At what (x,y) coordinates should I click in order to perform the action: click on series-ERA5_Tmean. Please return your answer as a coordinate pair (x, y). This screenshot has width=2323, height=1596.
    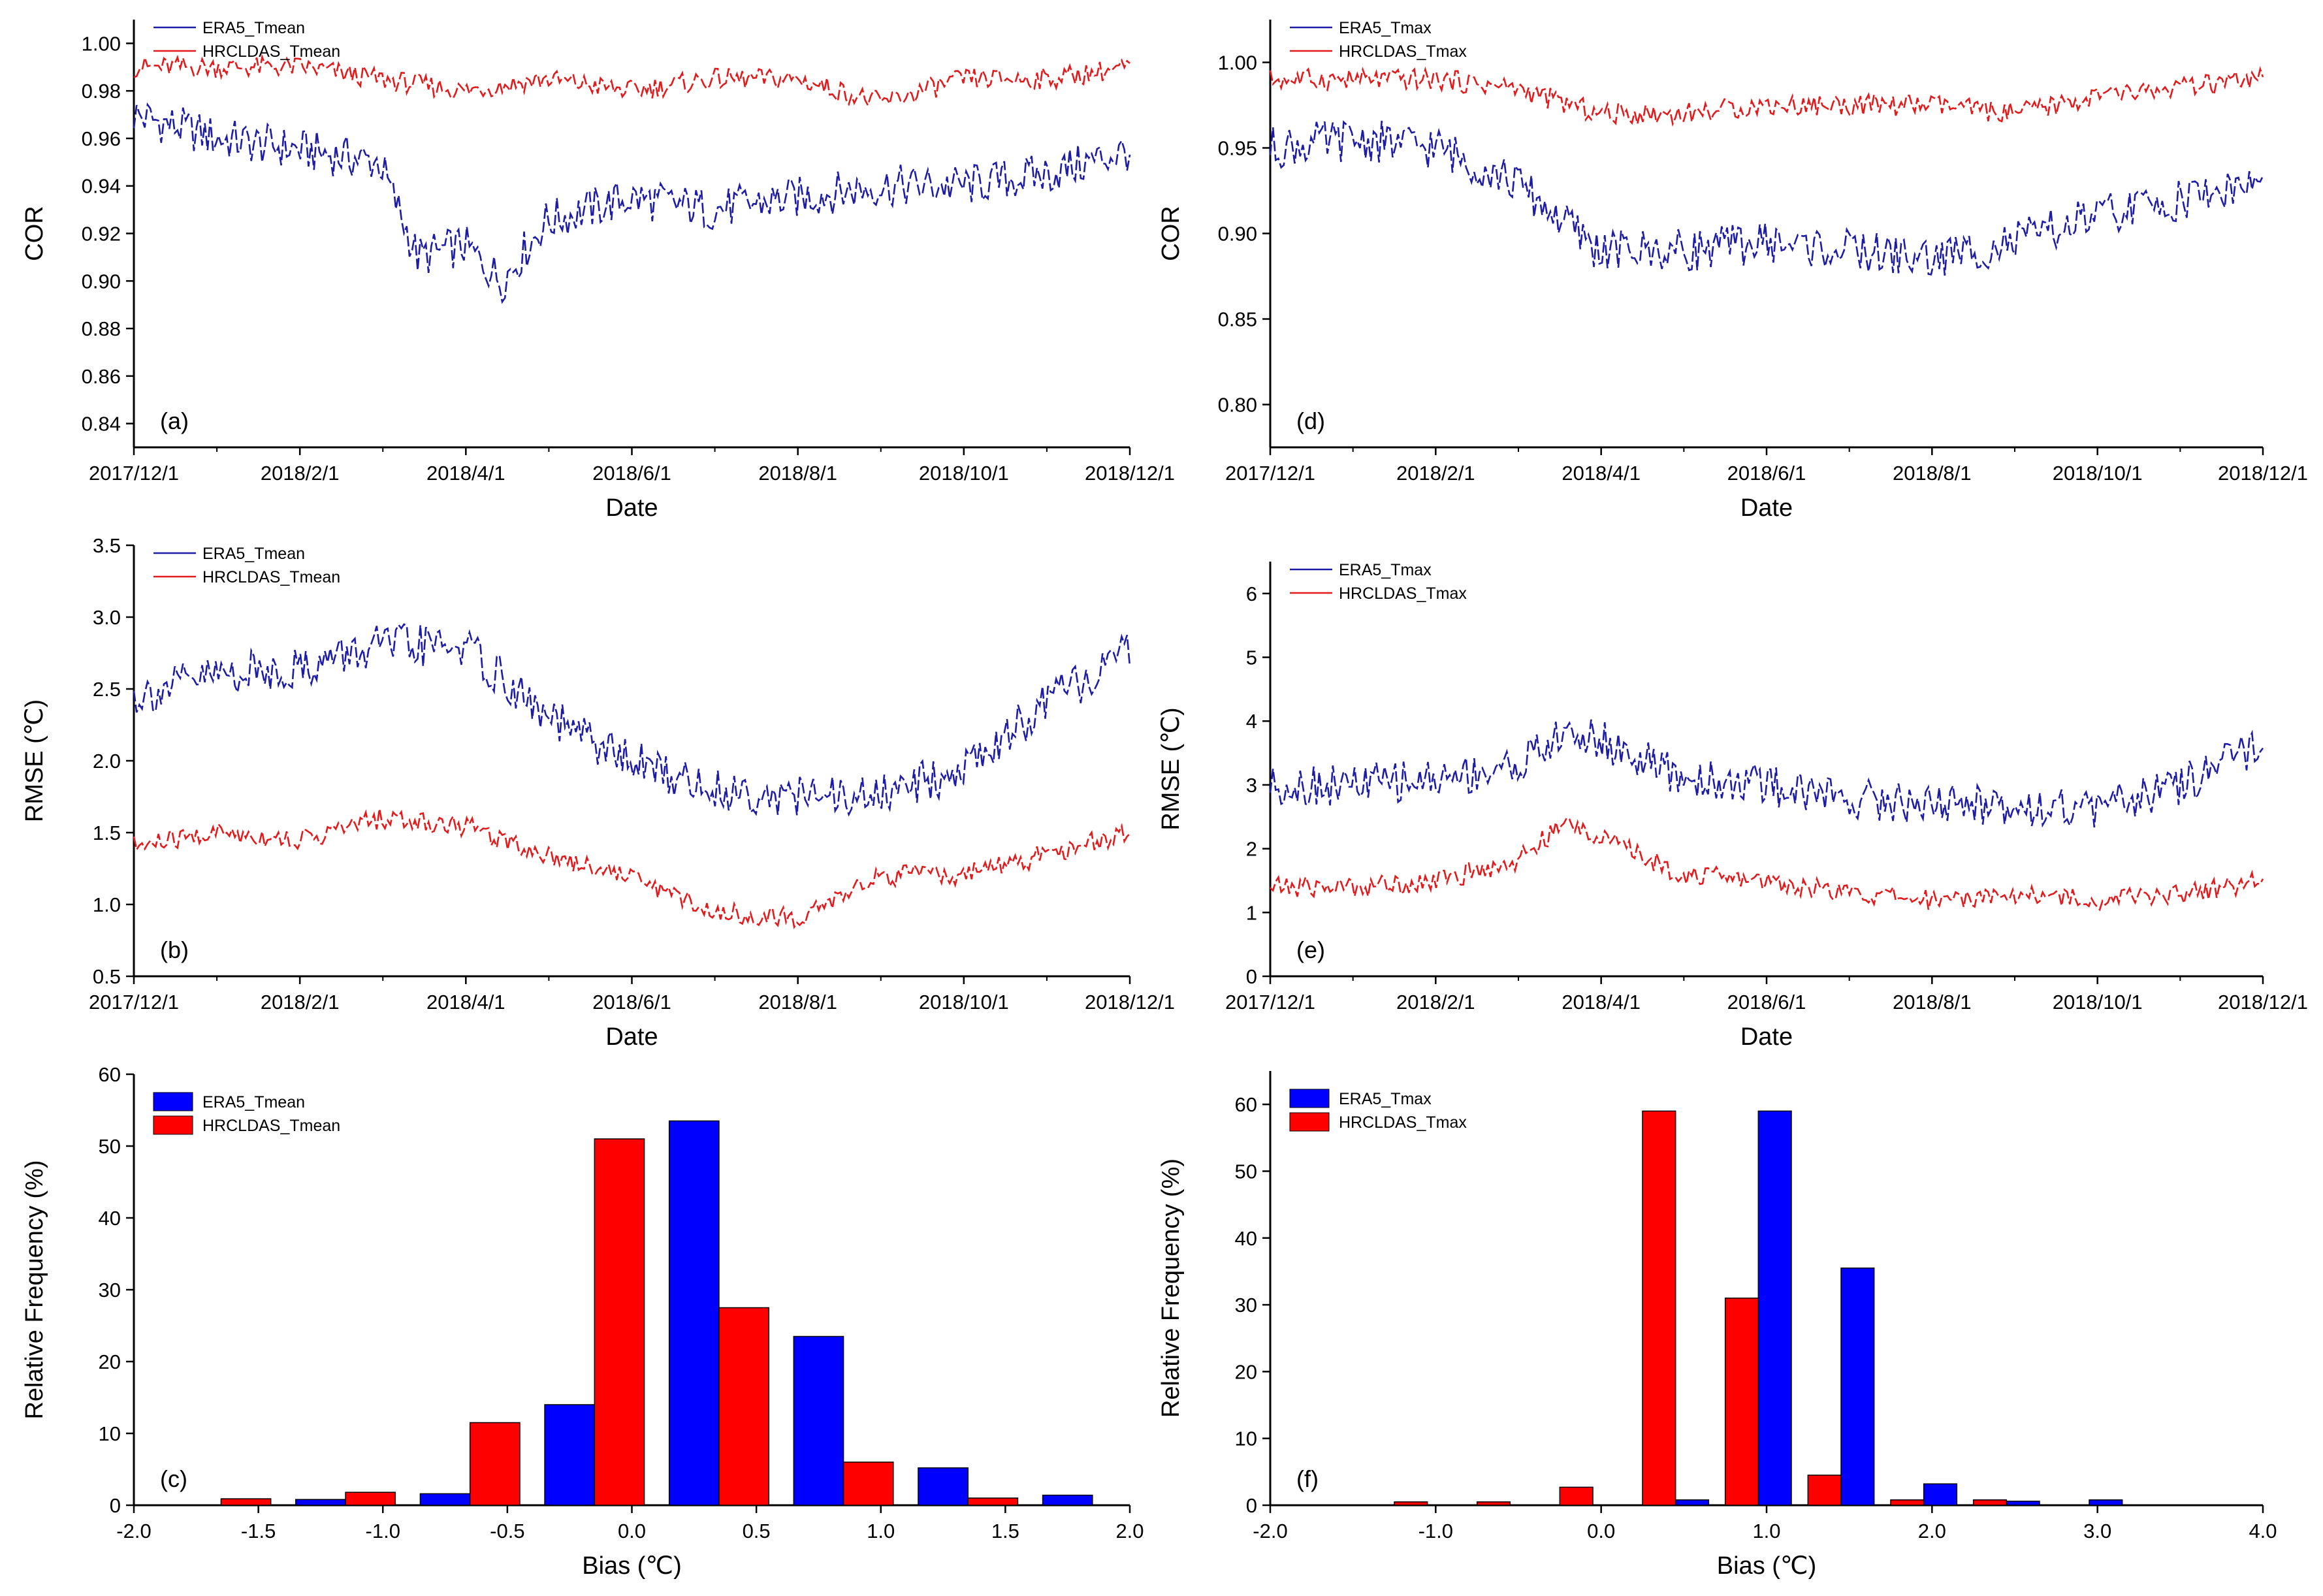
    Looking at the image, I should click on (694, 1313).